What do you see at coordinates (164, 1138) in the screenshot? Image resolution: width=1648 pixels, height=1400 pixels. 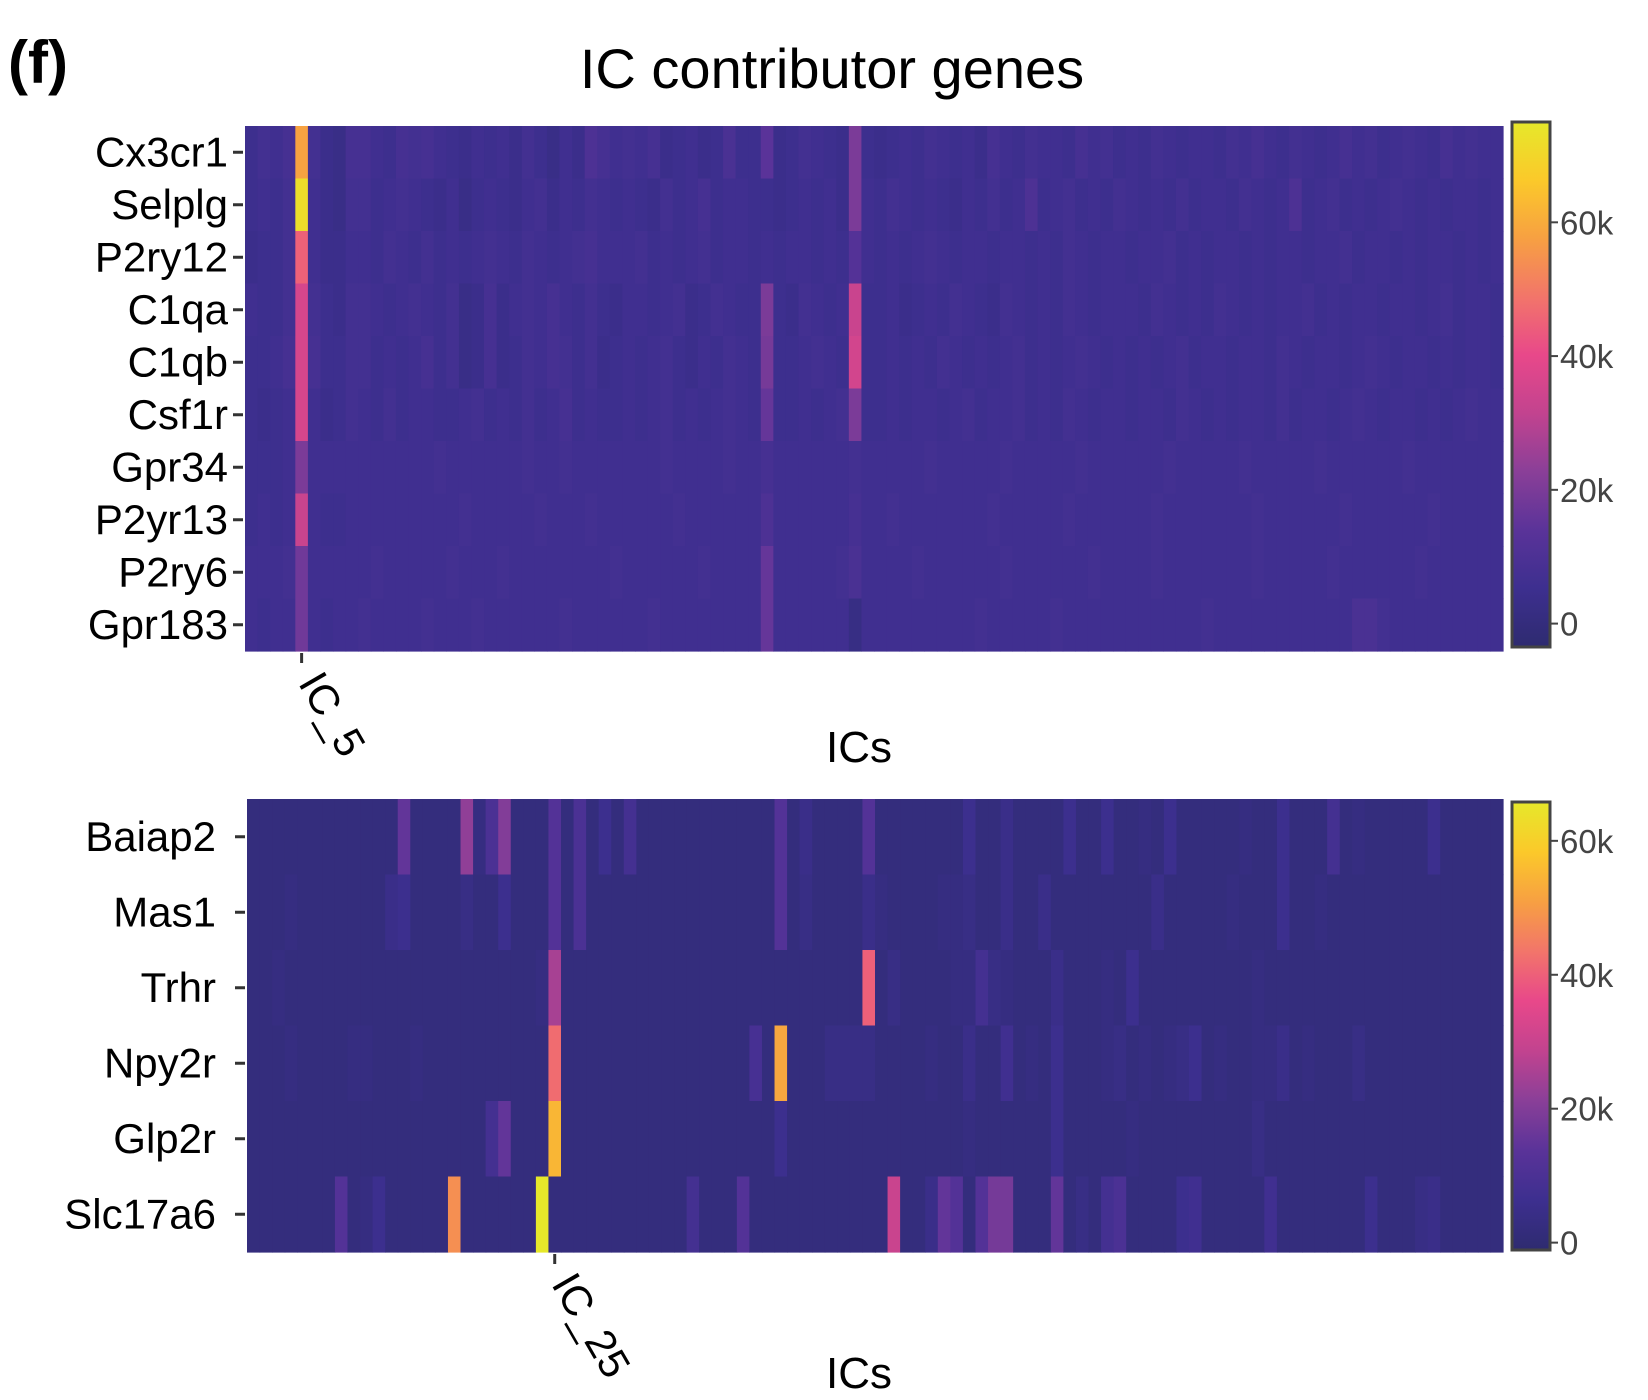 I see `row-label: Glp2r` at bounding box center [164, 1138].